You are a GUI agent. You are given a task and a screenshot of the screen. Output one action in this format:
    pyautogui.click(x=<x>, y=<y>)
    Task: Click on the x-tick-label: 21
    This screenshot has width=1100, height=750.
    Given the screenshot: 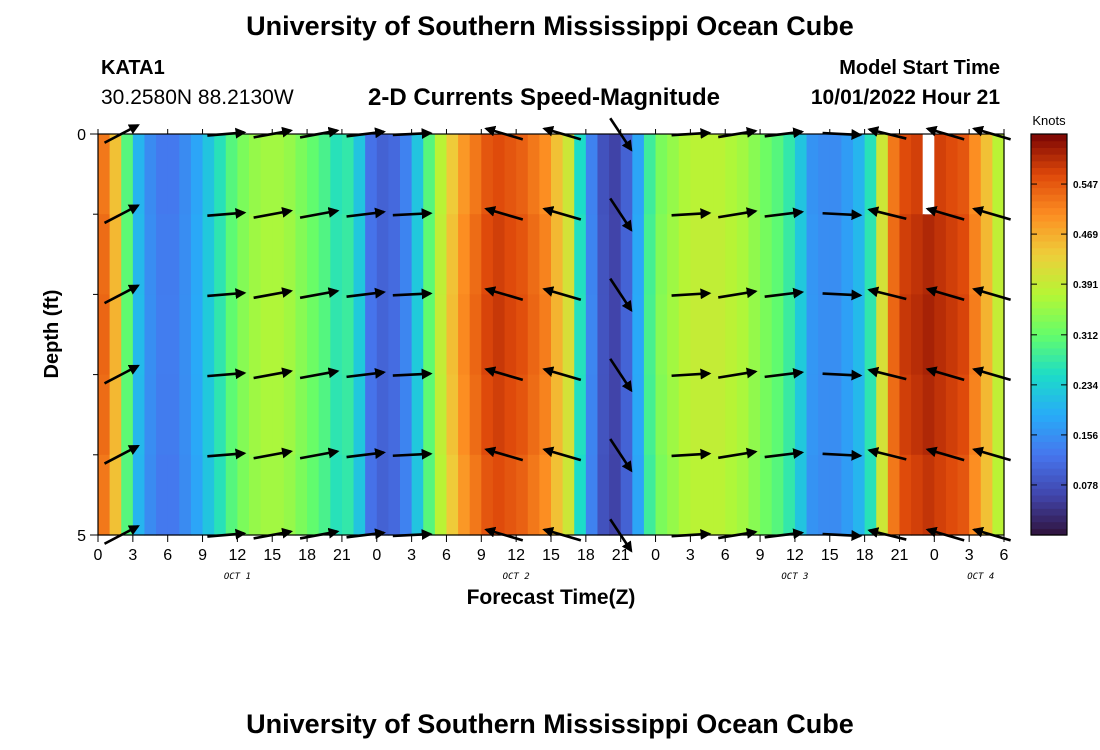 What is the action you would take?
    pyautogui.click(x=621, y=555)
    